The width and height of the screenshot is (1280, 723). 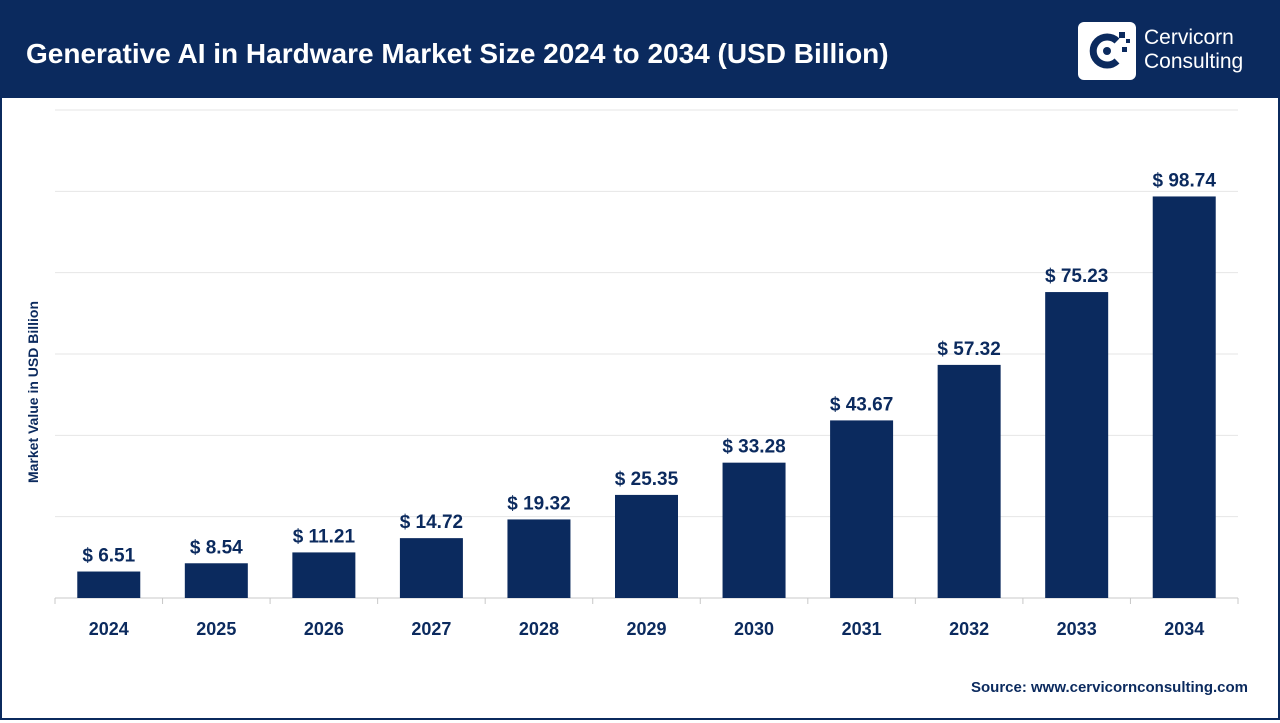 What do you see at coordinates (862, 509) in the screenshot?
I see `bar-2031` at bounding box center [862, 509].